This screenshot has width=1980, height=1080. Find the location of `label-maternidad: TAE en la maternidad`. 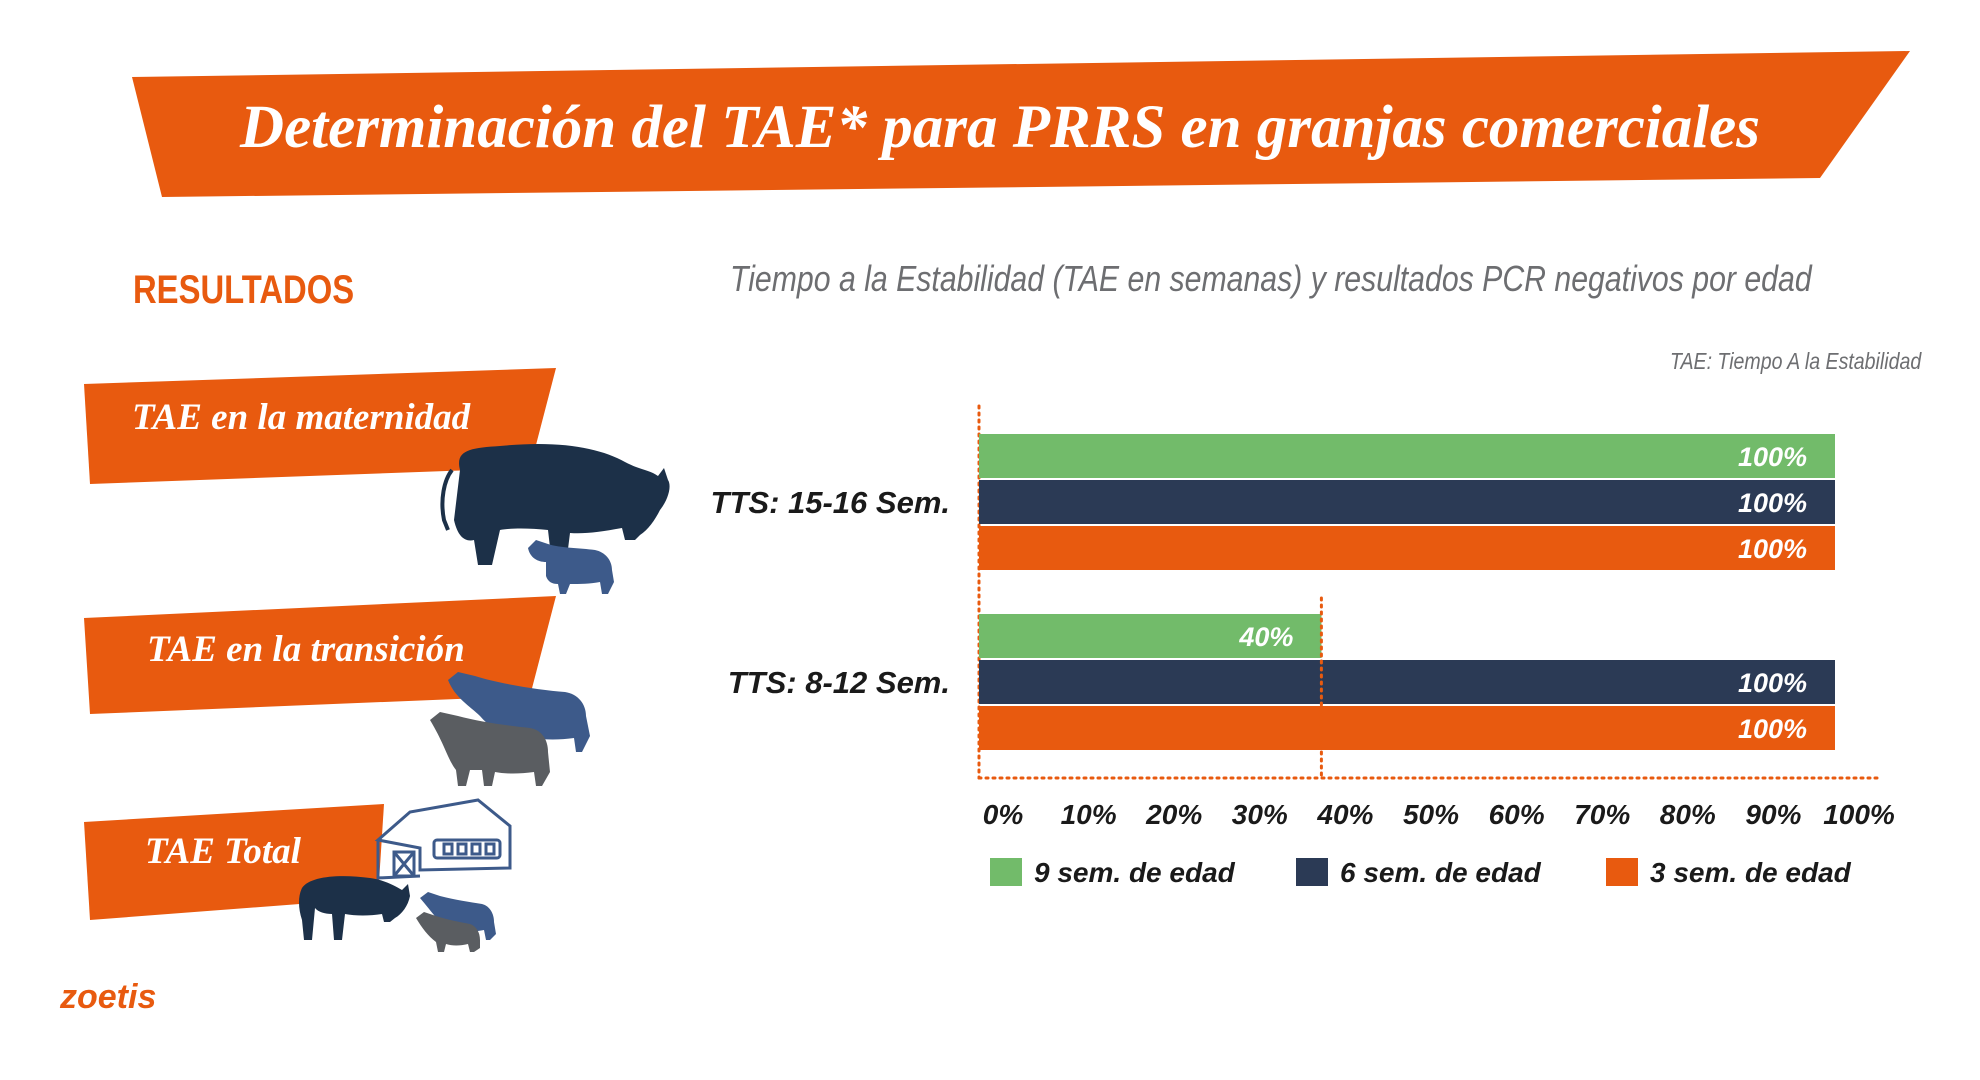

label-maternidad: TAE en la maternidad is located at coordinates (301, 417).